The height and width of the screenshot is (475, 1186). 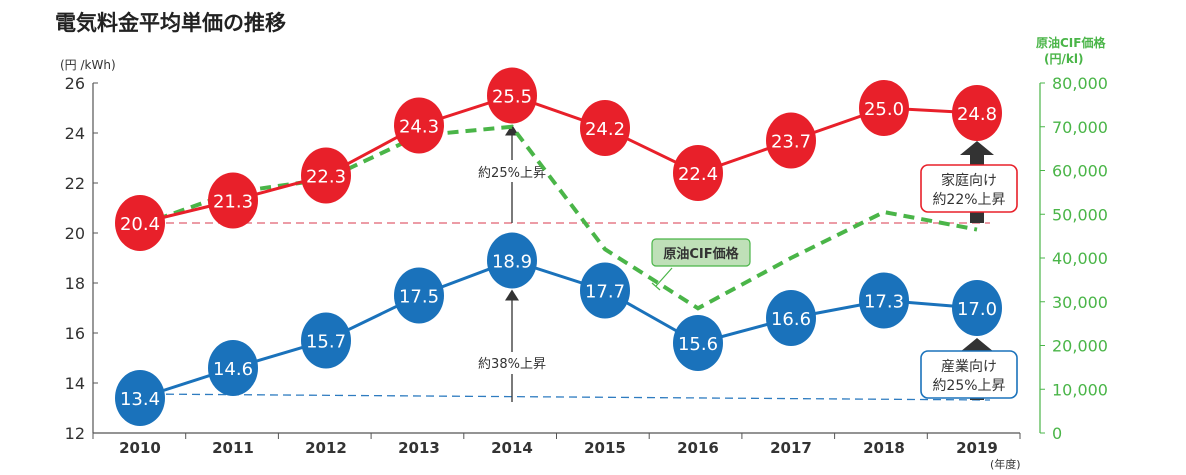 I want to click on baseline-industry, so click(x=565, y=397).